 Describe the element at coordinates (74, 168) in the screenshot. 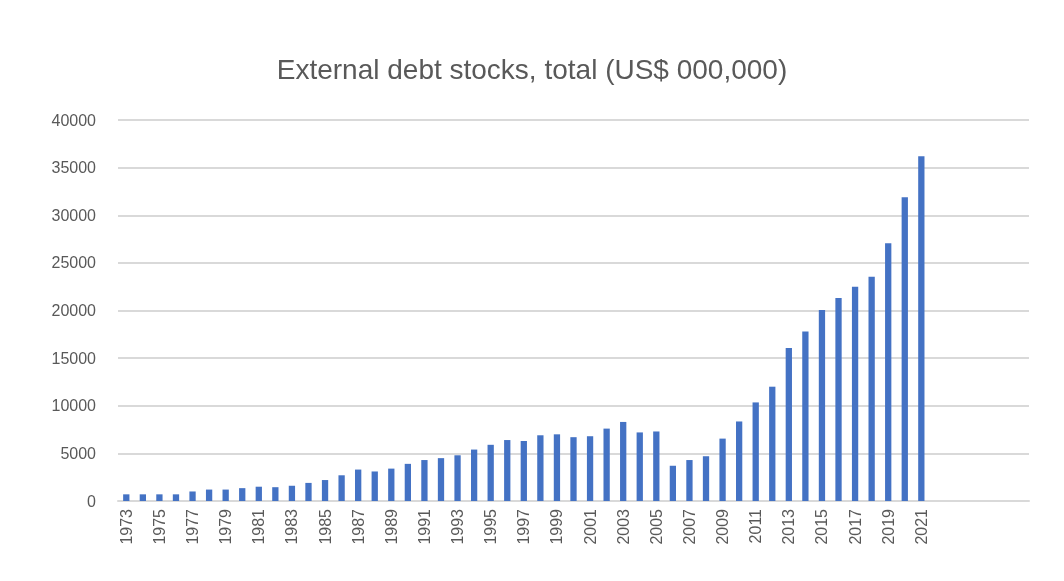

I see `y-tick-label: 35000` at that location.